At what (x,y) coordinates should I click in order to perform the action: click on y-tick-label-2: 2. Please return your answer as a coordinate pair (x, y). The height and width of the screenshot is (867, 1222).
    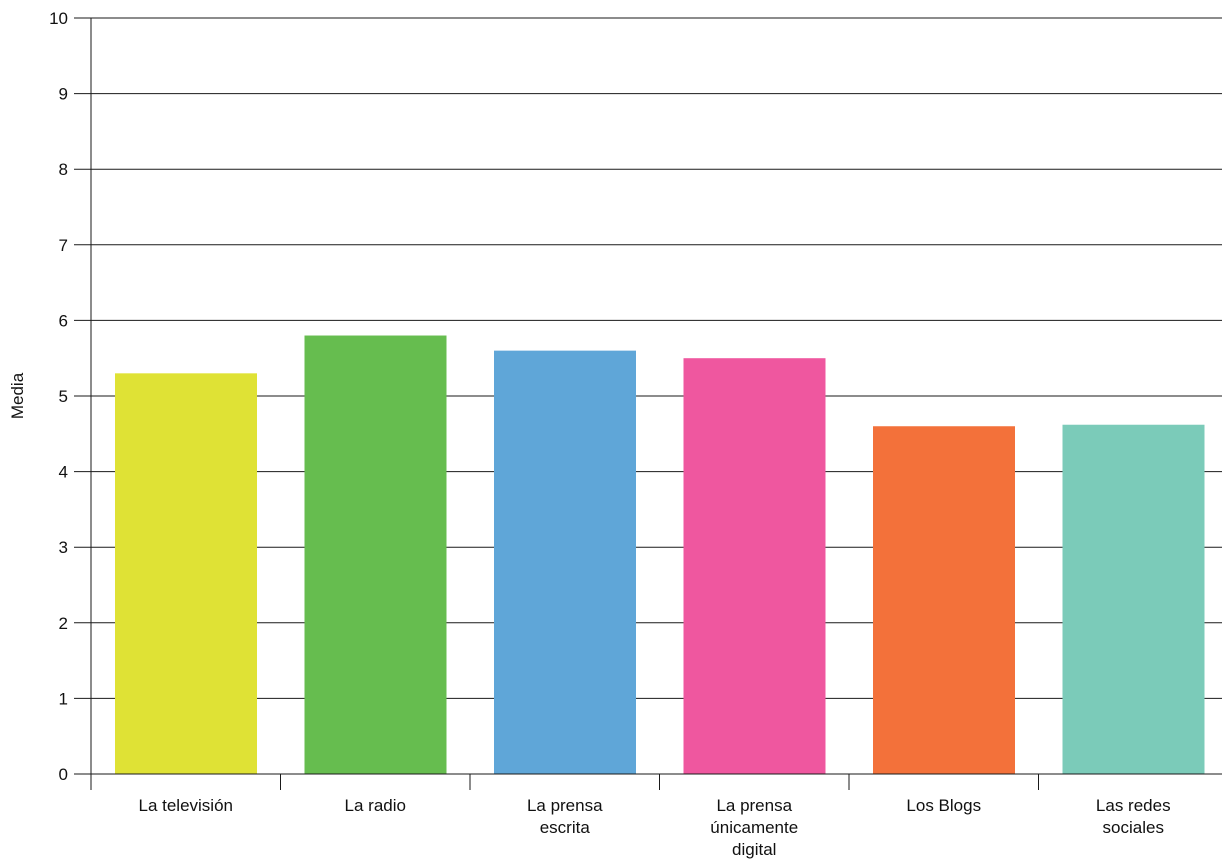
    Looking at the image, I should click on (63, 623).